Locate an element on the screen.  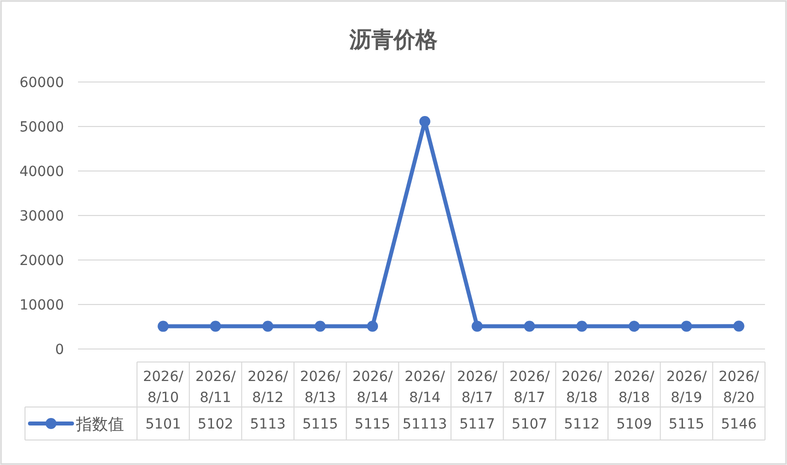
y-tick-label: 0 is located at coordinates (59, 350).